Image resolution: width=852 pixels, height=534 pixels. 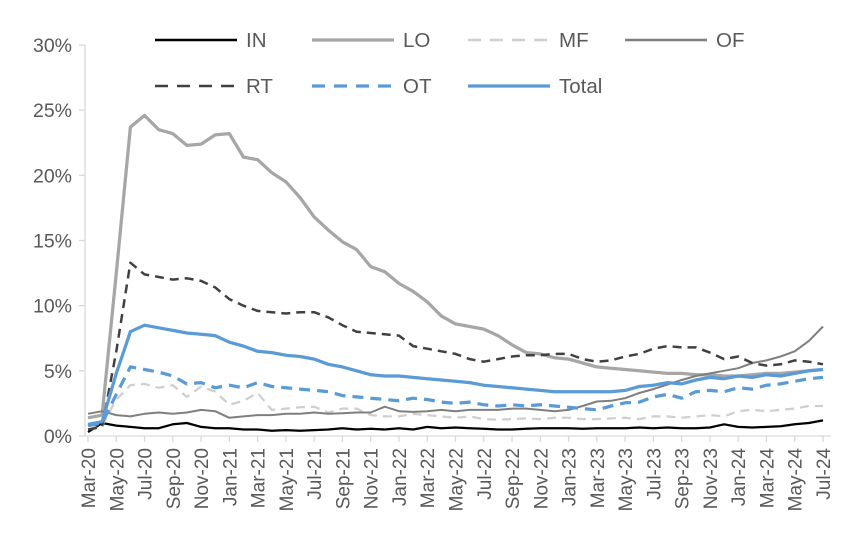 I want to click on x-axis-label: Jul-20, so click(x=146, y=474).